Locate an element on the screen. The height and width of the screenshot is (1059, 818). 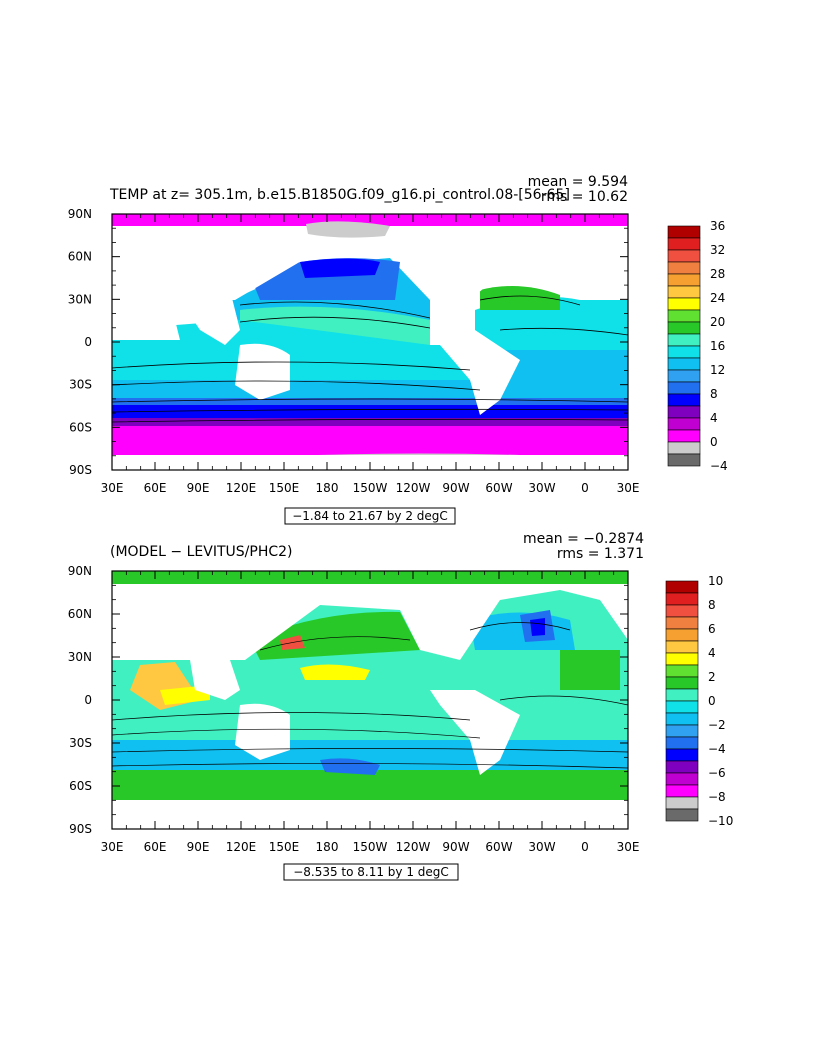
contour-info: −8.535 to 8.11 by 1 degC is located at coordinates (371, 872).